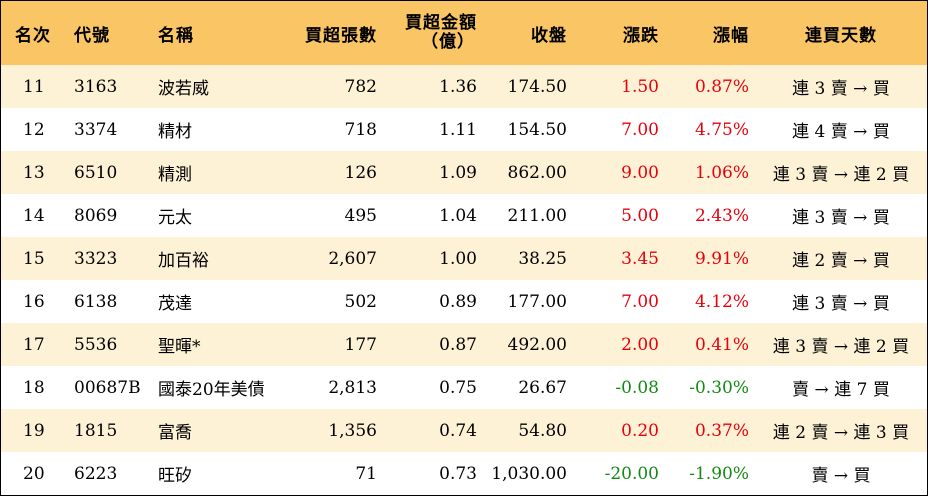 The width and height of the screenshot is (928, 496). Describe the element at coordinates (640, 129) in the screenshot. I see `cell-change: 7.00` at that location.